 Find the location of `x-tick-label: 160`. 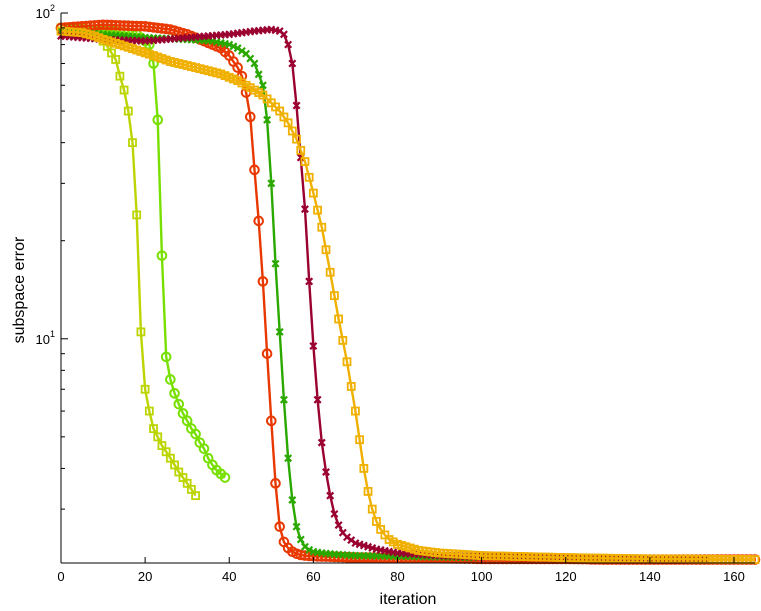

x-tick-label: 160 is located at coordinates (734, 576).